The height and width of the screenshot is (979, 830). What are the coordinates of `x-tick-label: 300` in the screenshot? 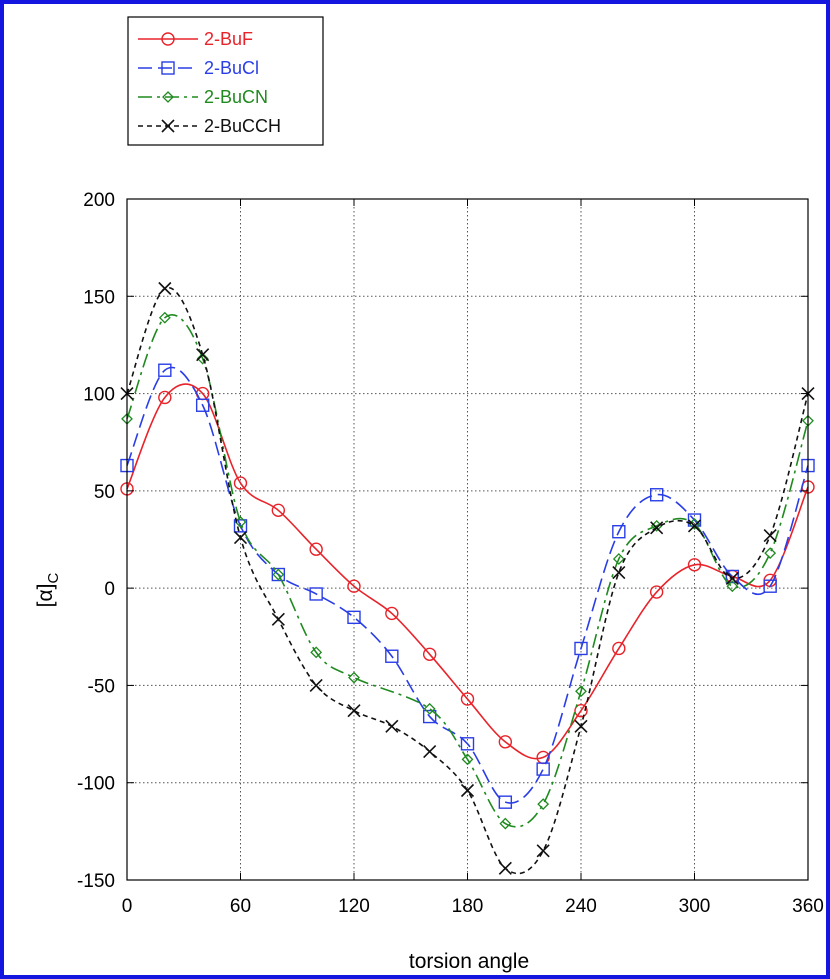 It's located at (695, 906).